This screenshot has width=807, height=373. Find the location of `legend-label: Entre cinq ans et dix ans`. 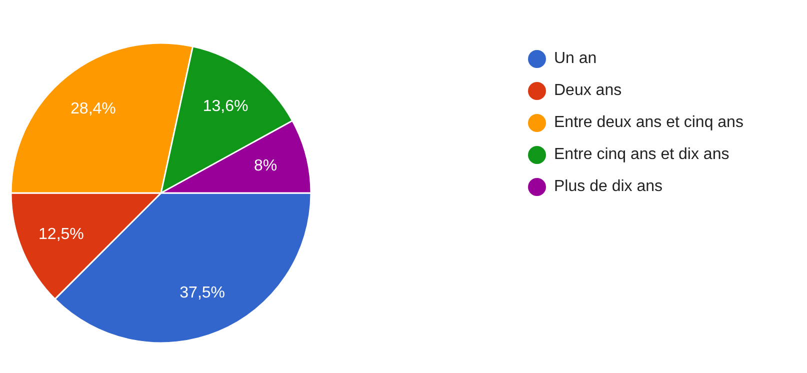

legend-label: Entre cinq ans et dix ans is located at coordinates (642, 155).